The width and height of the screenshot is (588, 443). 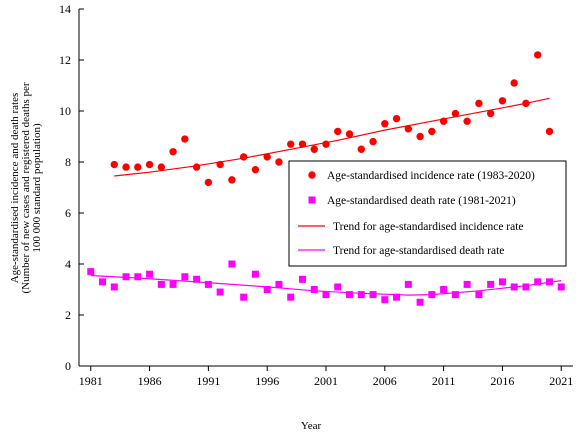 I want to click on y-tick-label: 14, so click(x=65, y=9).